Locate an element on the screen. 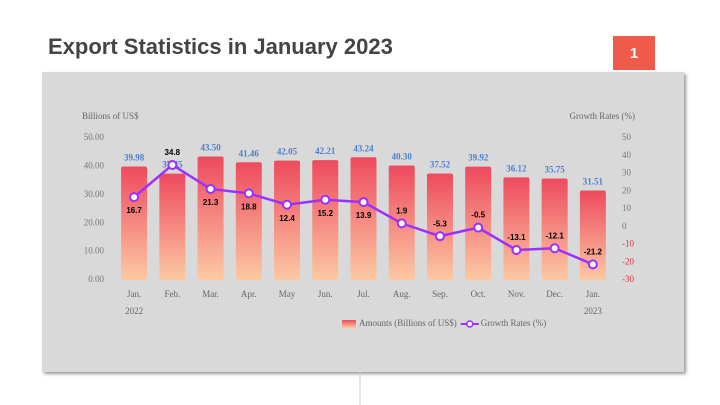 Image resolution: width=720 pixels, height=405 pixels. y-tick-label: 10.00 is located at coordinates (94, 251).